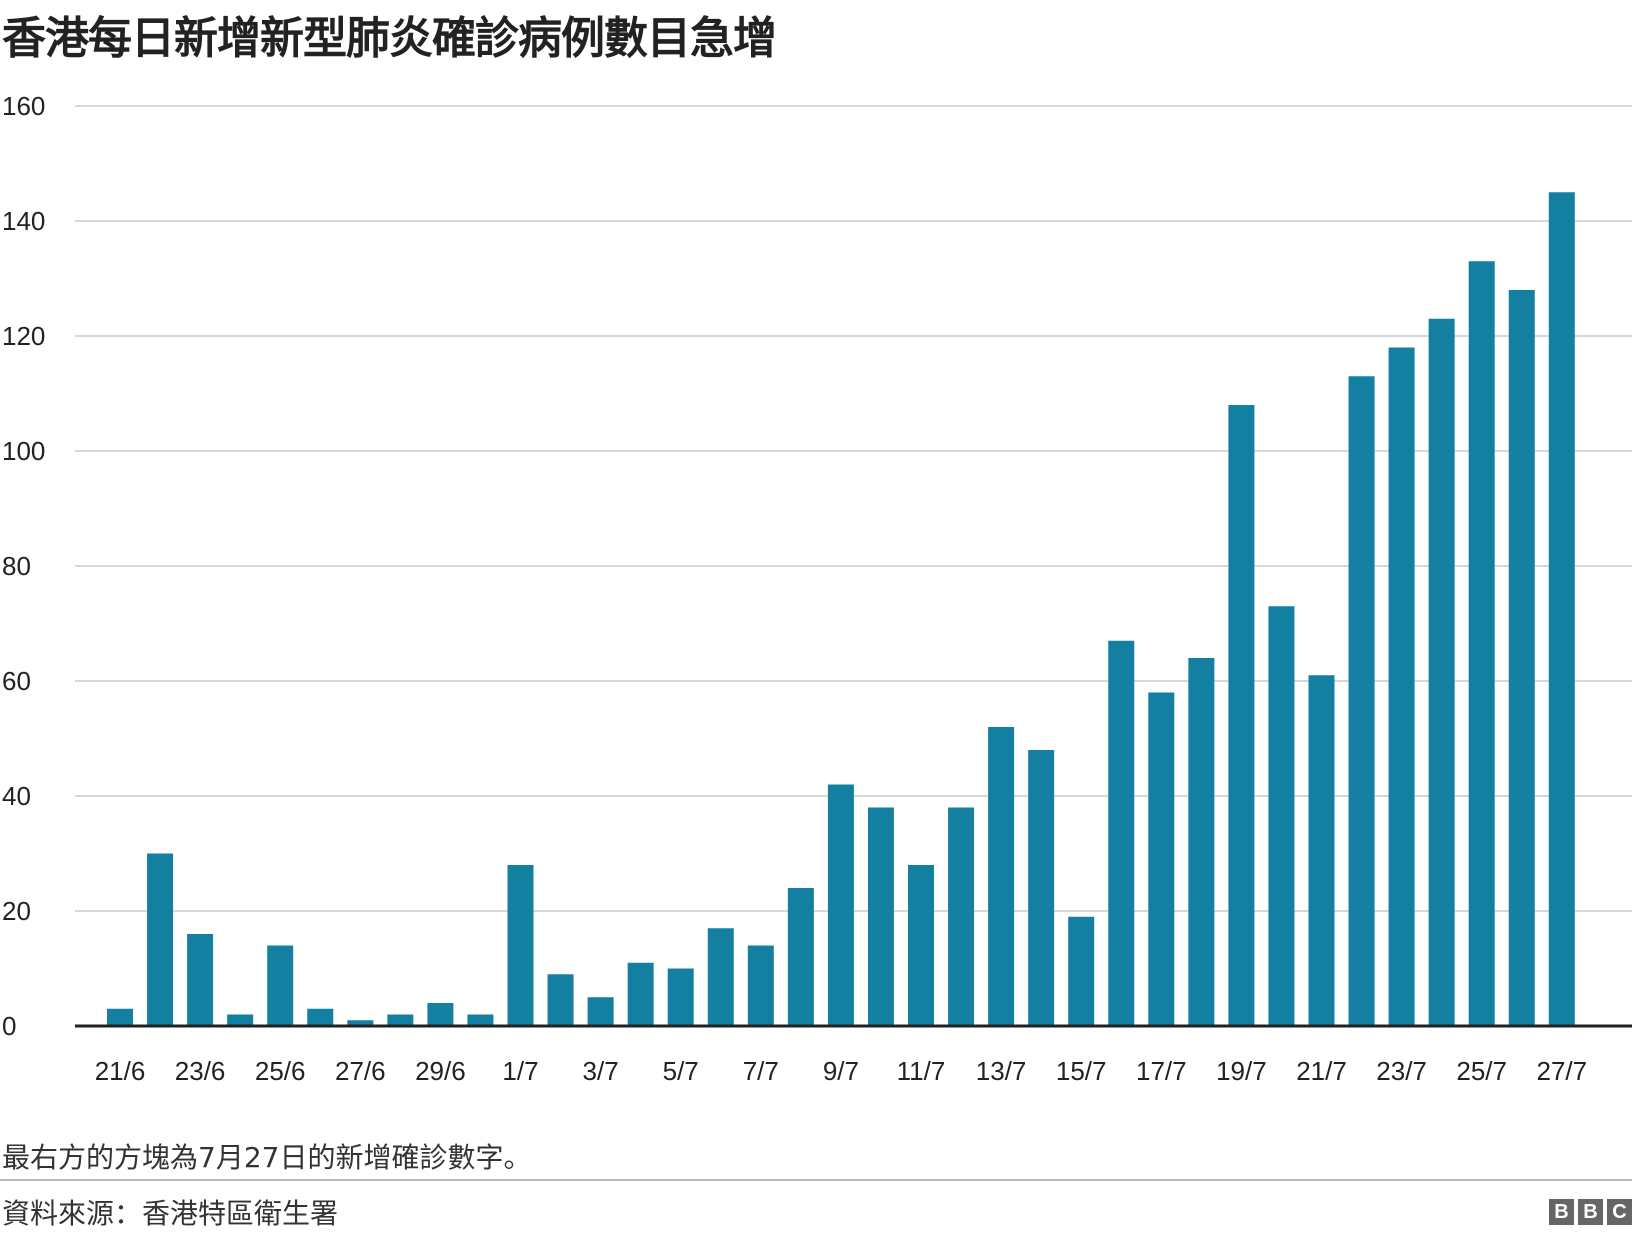  I want to click on bar-10/7, so click(880, 916).